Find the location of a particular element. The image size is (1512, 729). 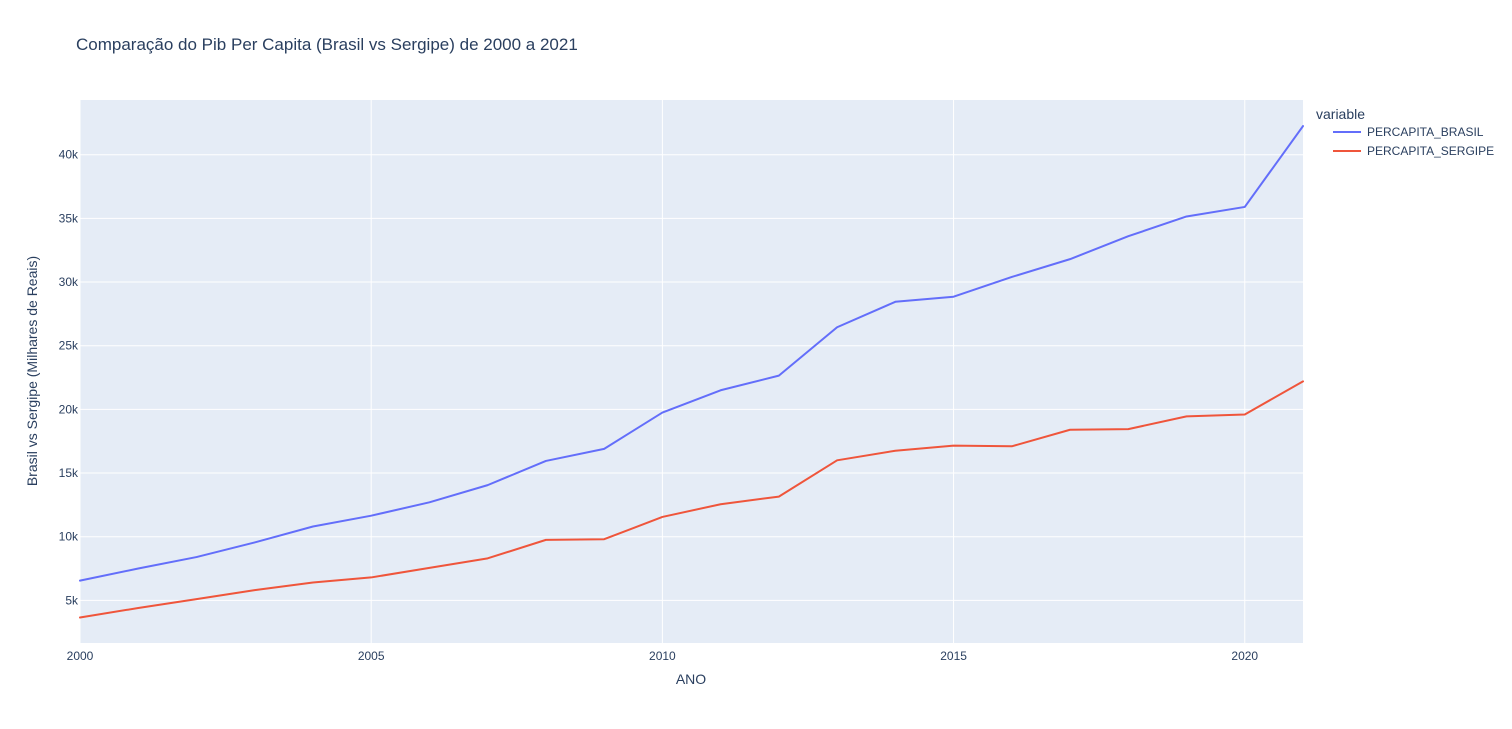

legend-title: variable is located at coordinates (1340, 114).